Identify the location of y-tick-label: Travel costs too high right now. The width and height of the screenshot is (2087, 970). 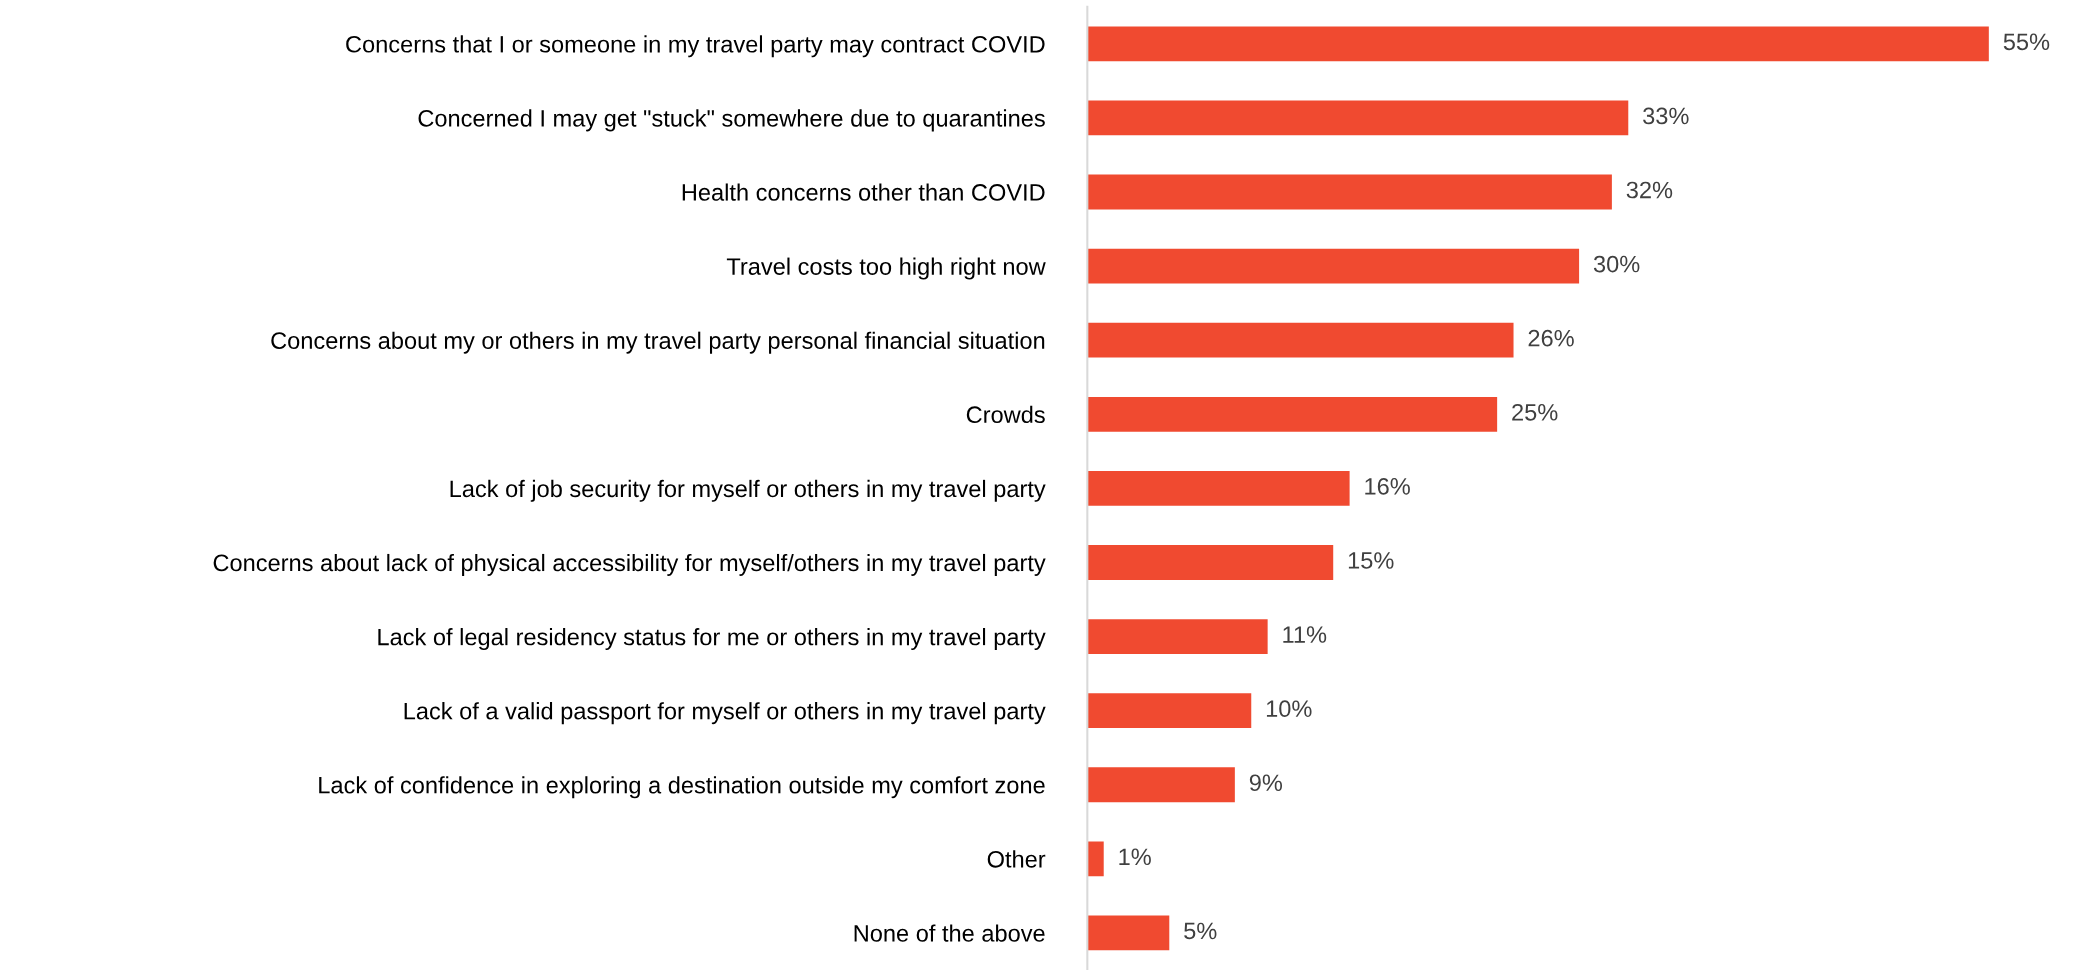
(886, 268).